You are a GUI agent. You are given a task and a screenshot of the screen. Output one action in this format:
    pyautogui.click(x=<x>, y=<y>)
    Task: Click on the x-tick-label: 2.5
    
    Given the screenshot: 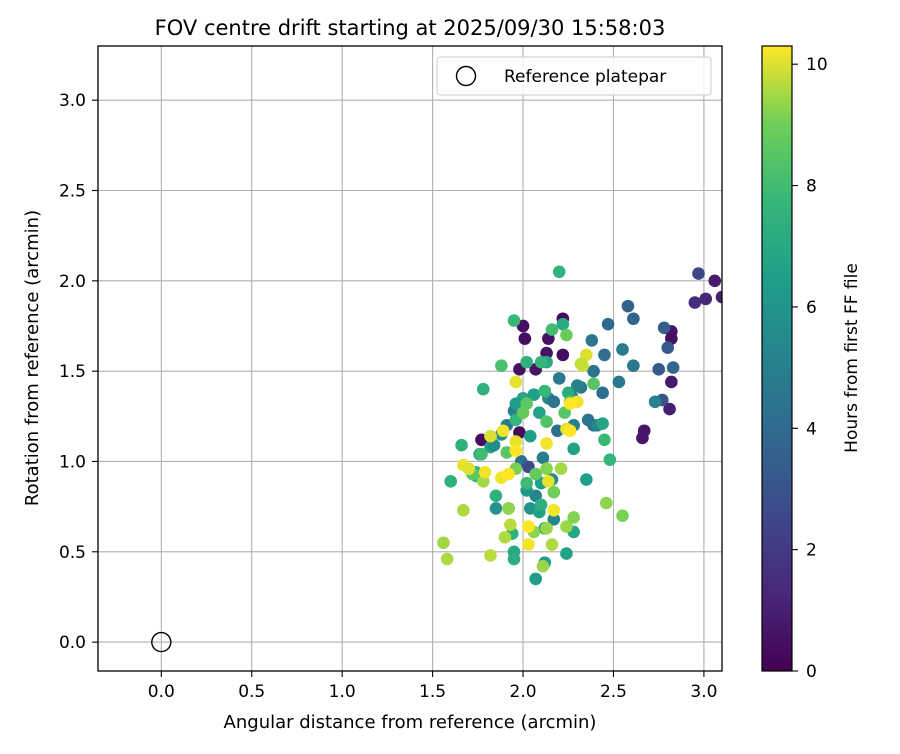 What is the action you would take?
    pyautogui.click(x=613, y=692)
    